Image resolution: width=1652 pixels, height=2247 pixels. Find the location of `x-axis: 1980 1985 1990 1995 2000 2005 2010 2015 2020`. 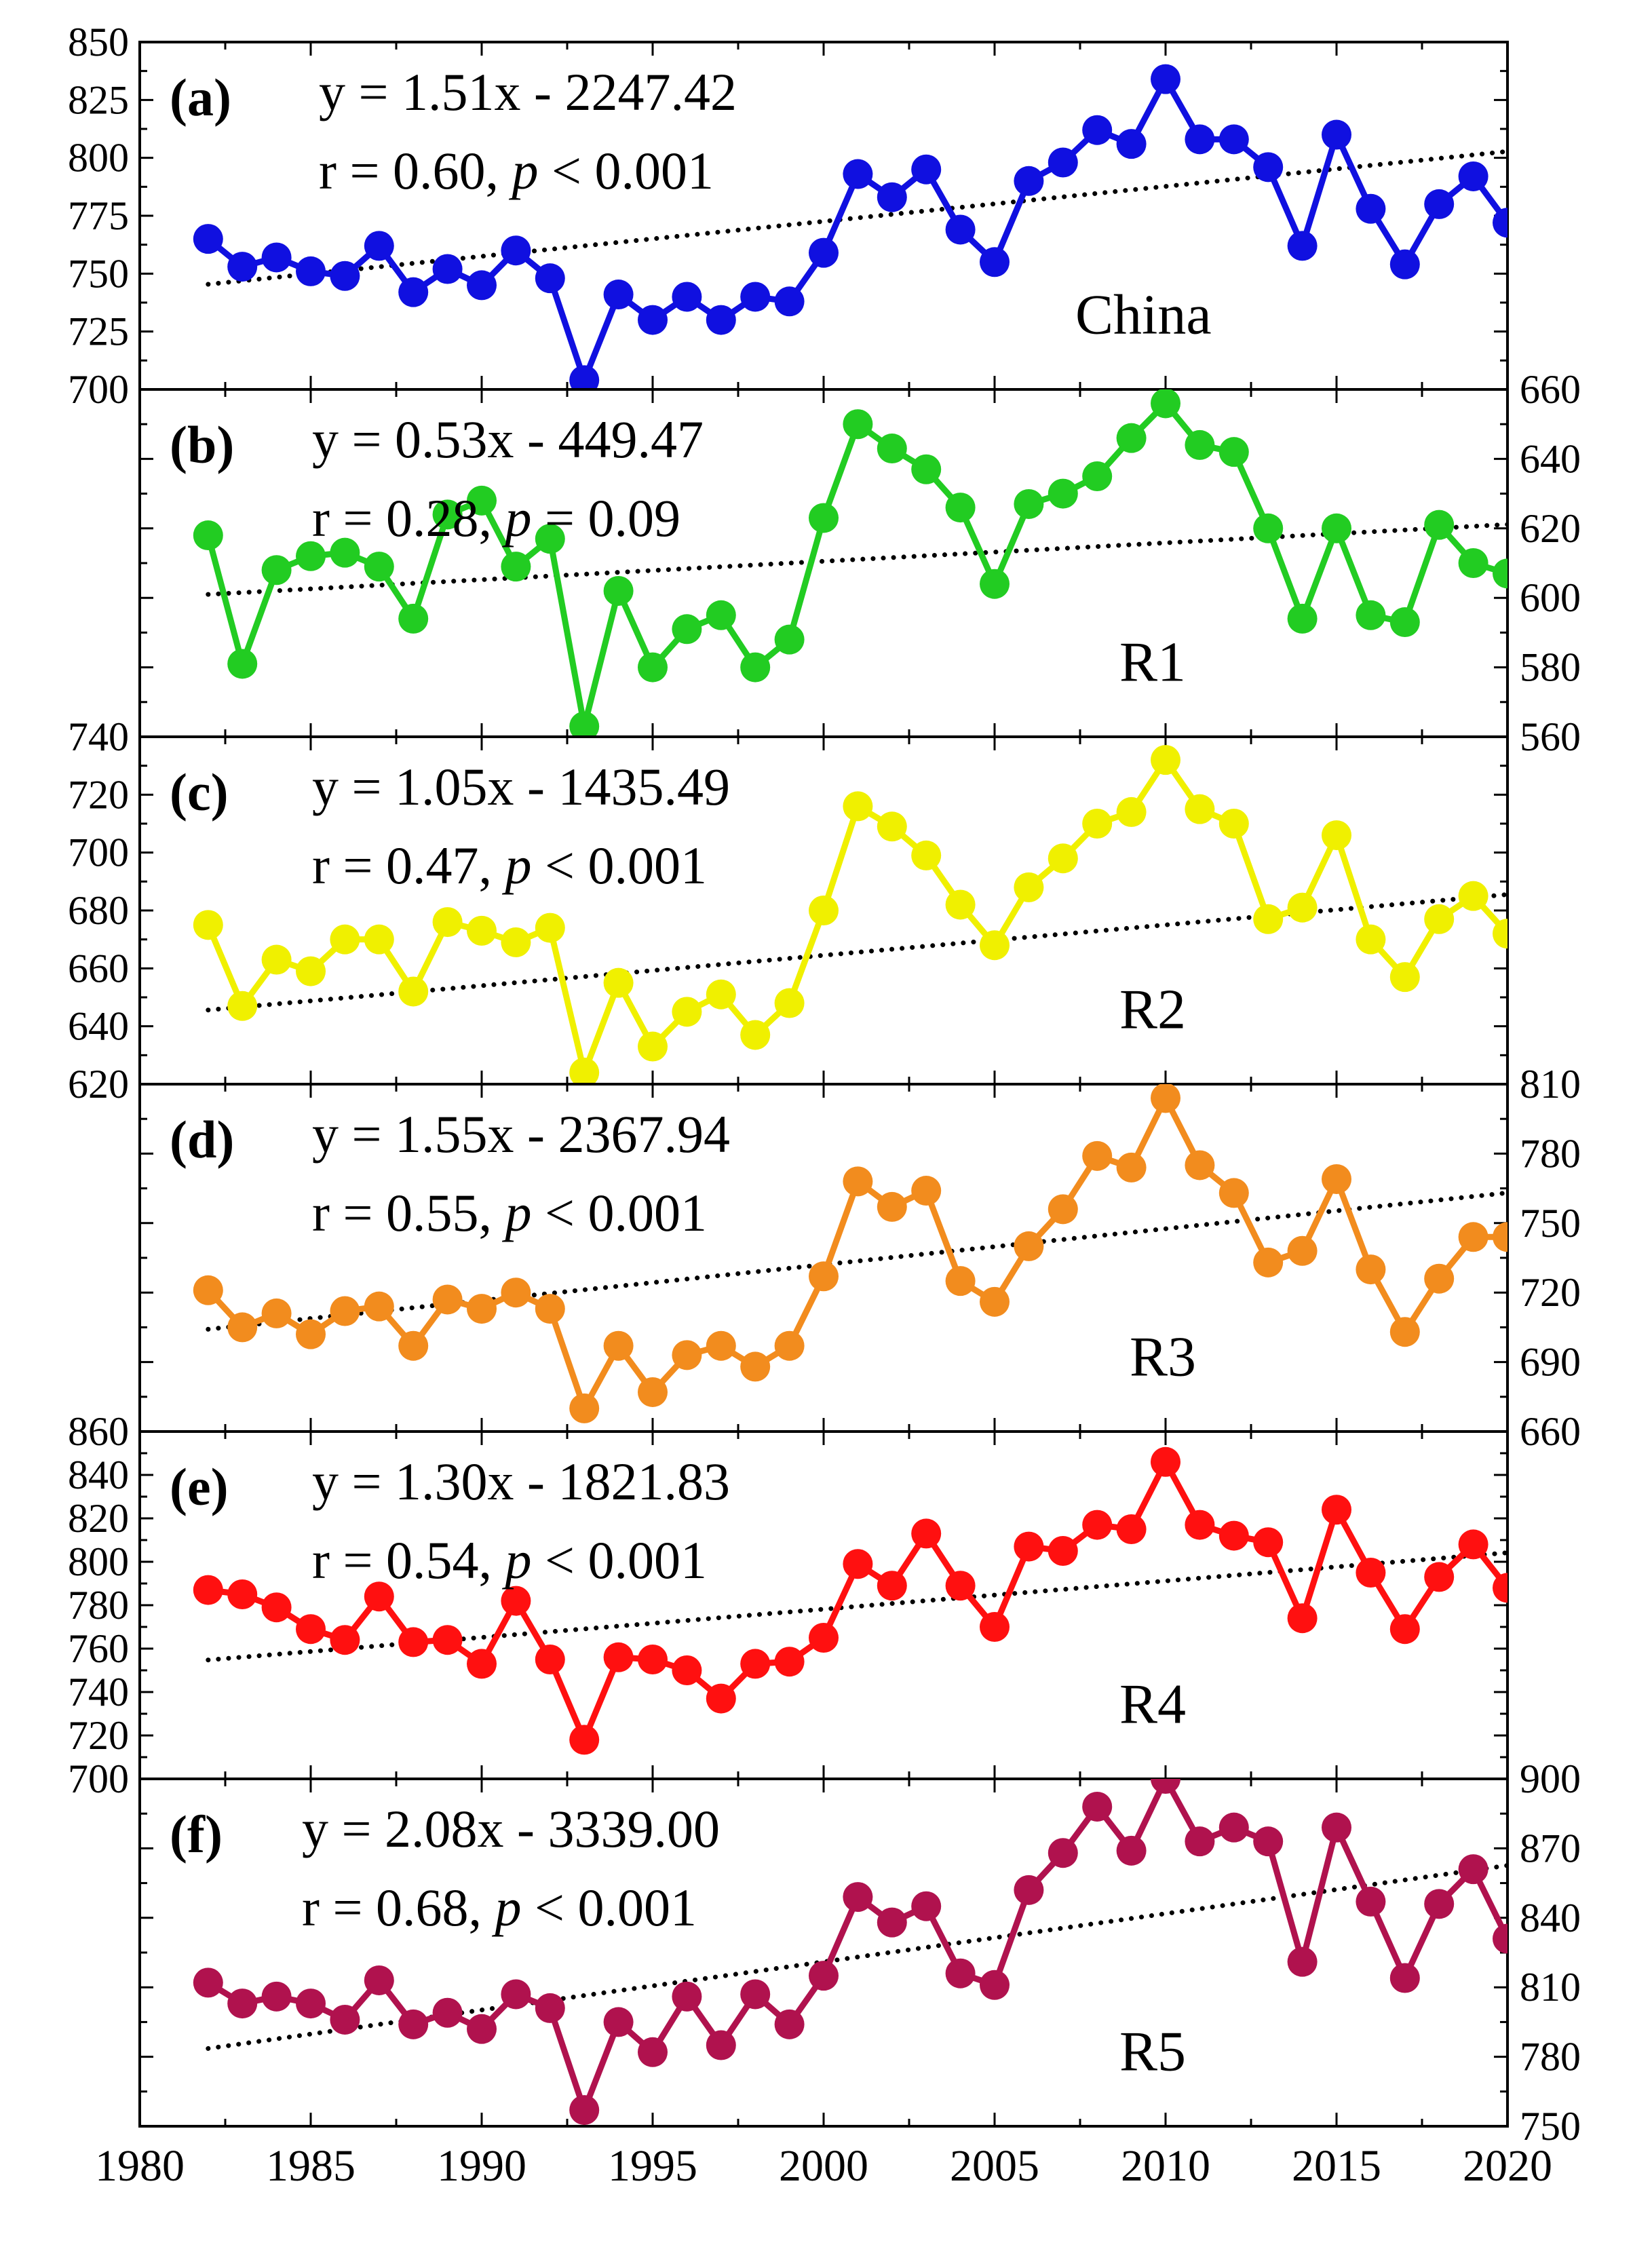

x-axis: 1980 1985 1990 1995 2000 2005 2010 2015 2020 is located at coordinates (823, 2166).